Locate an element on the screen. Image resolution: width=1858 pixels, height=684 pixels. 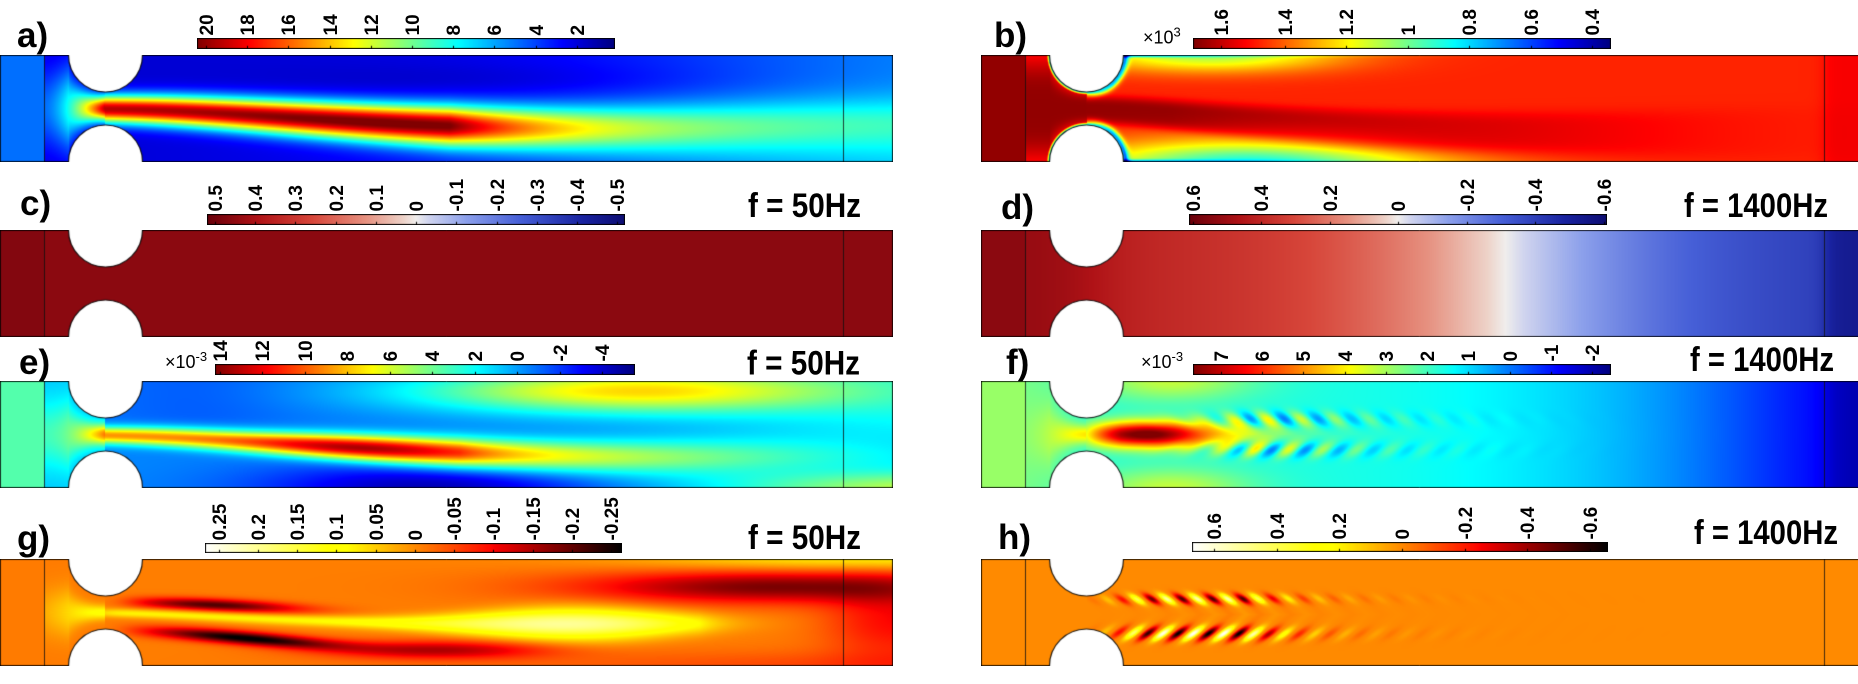
svg-text: 7 is located at coordinates (1222, 356).